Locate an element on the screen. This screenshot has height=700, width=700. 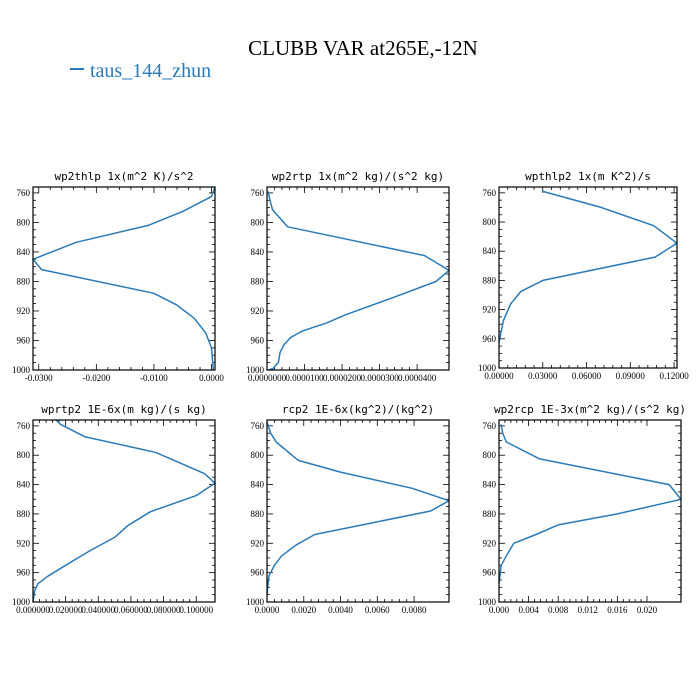
x-tick-label: 0.016 is located at coordinates (617, 610).